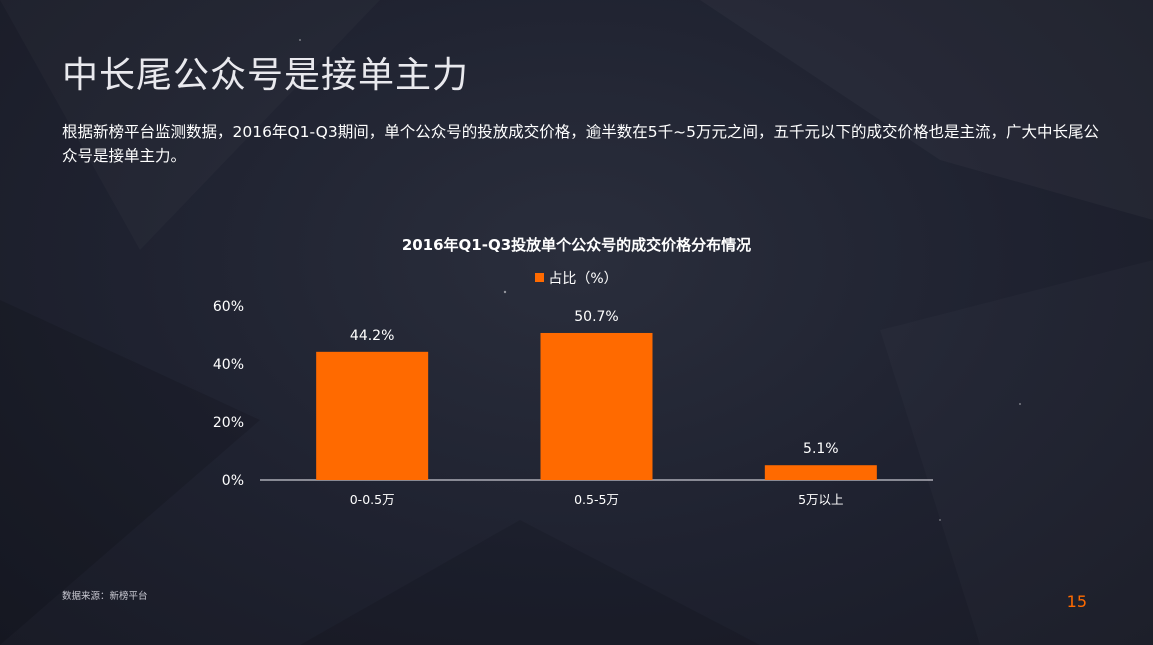 This screenshot has width=1153, height=645. I want to click on y-tick-label: 20%, so click(228, 423).